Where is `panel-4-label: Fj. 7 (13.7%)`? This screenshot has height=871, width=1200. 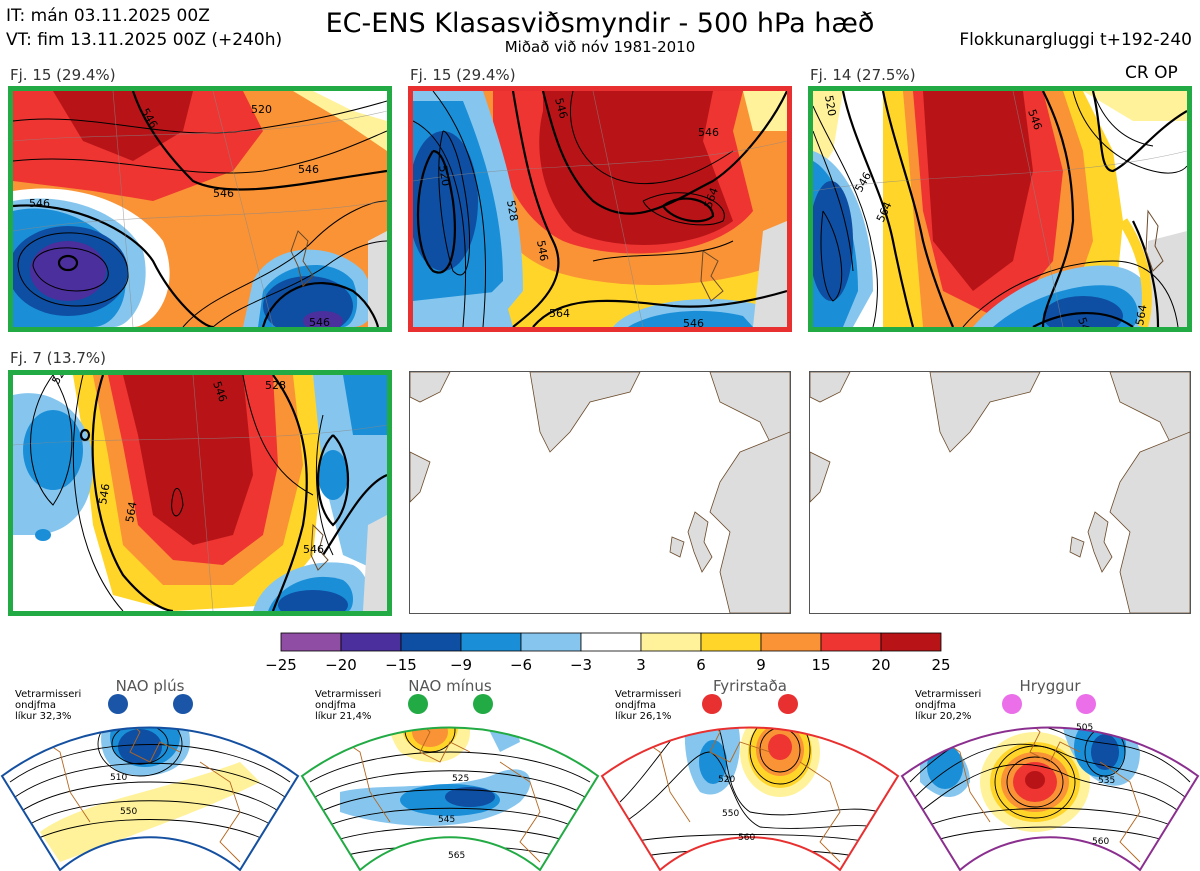 panel-4-label: Fj. 7 (13.7%) is located at coordinates (58, 358).